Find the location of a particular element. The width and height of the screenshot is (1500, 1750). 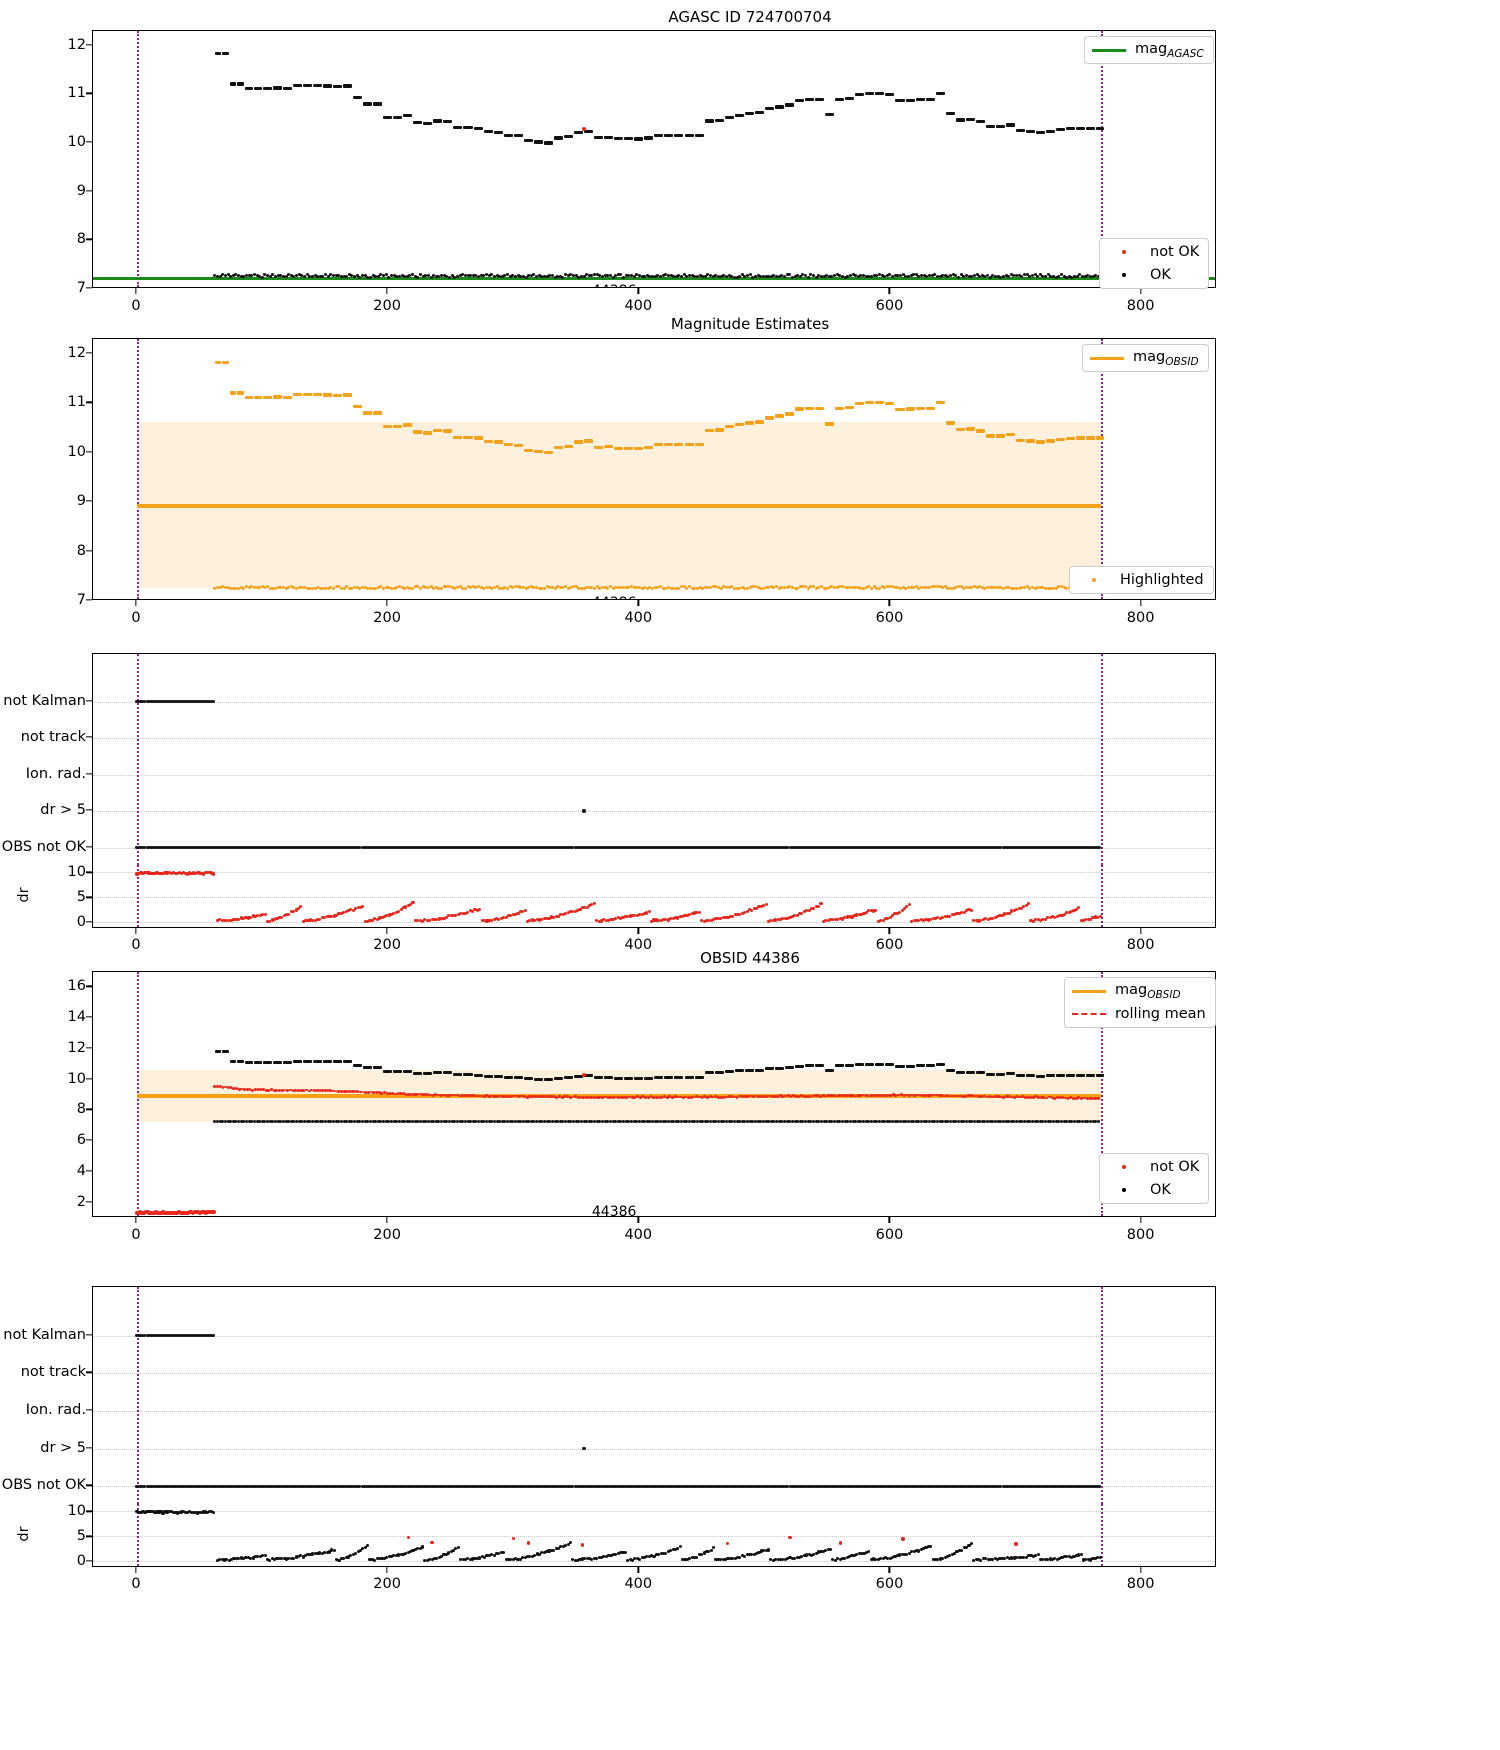

mag-agasc-line is located at coordinates (654, 278).